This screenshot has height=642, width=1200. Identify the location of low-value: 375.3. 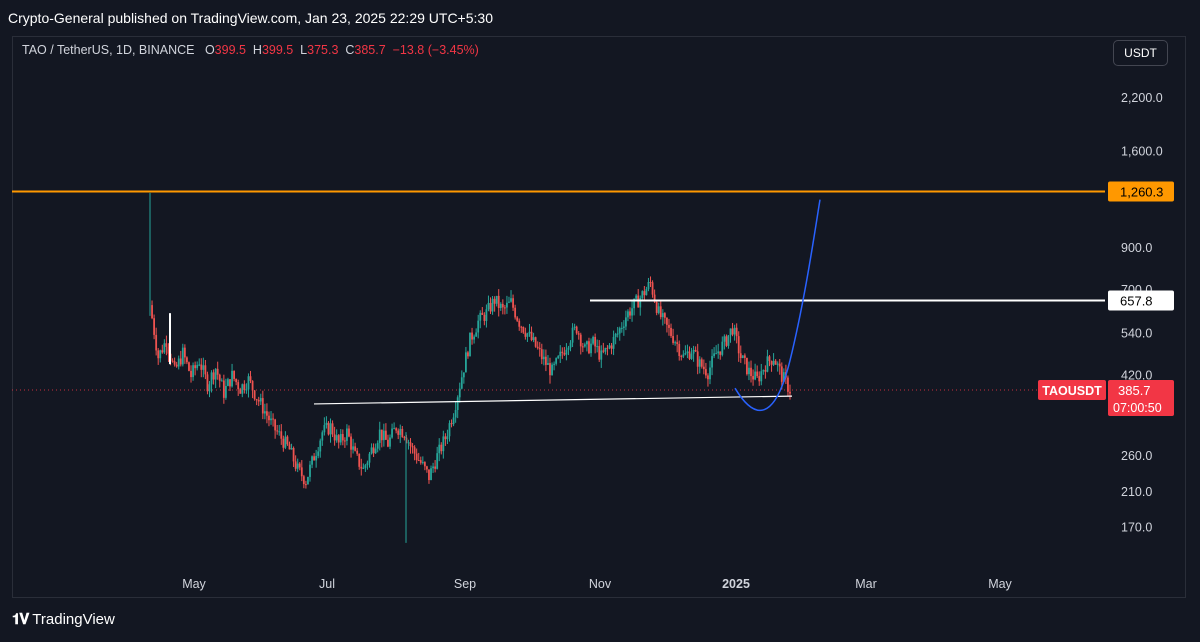
(323, 50).